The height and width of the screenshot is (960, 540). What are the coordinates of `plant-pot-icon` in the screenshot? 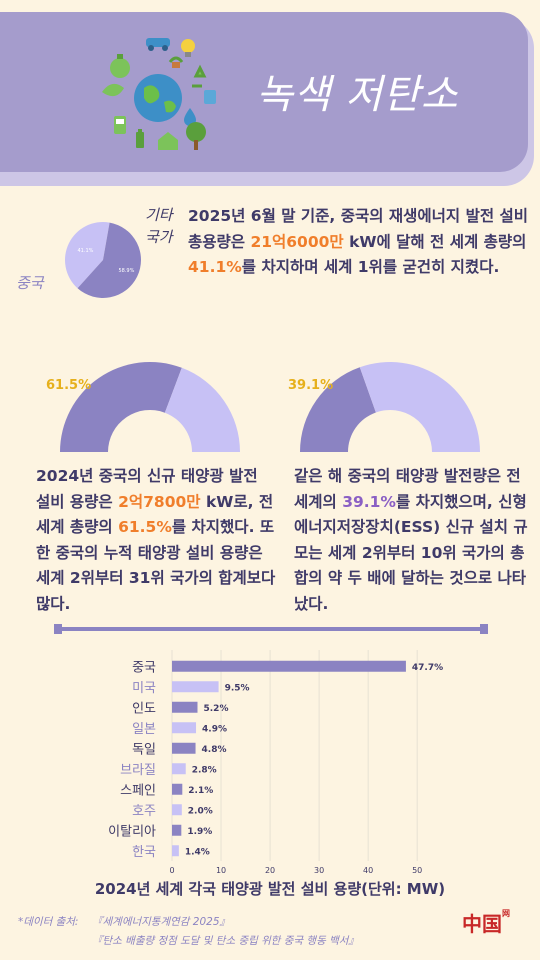 It's located at (176, 62).